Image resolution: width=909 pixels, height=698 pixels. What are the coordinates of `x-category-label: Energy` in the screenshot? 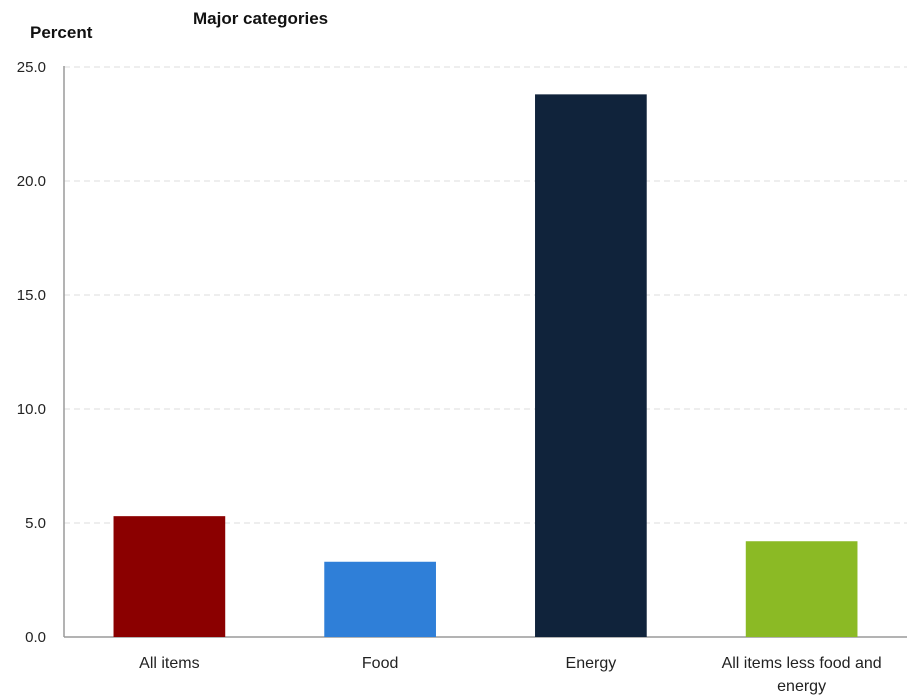 It's located at (591, 663).